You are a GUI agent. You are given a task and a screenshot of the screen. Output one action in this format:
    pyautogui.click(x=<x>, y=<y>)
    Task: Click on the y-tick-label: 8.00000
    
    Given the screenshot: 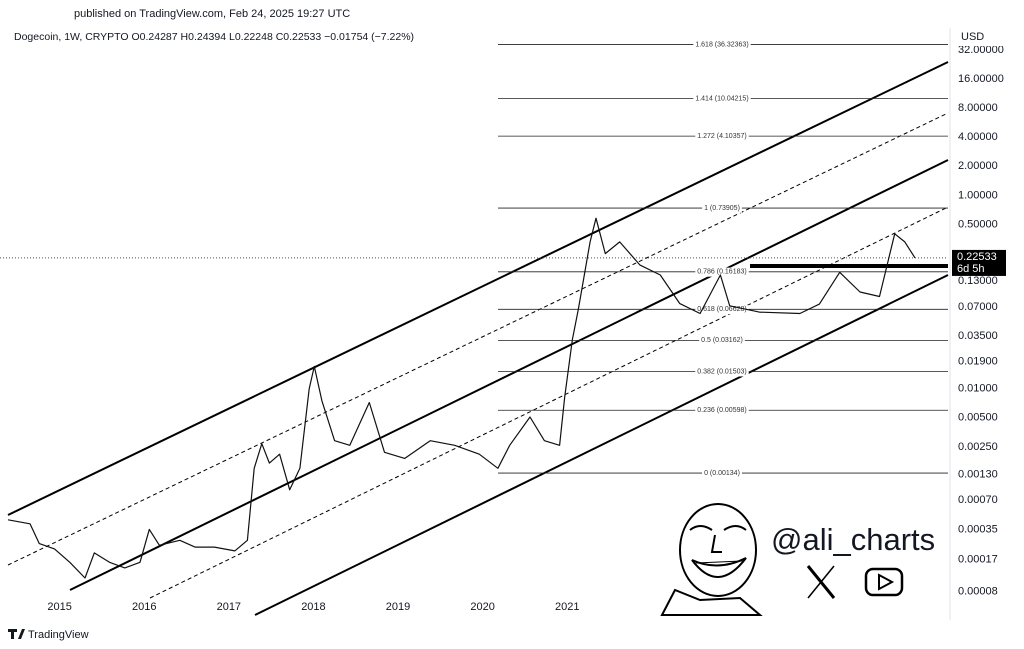 What is the action you would take?
    pyautogui.click(x=978, y=108)
    